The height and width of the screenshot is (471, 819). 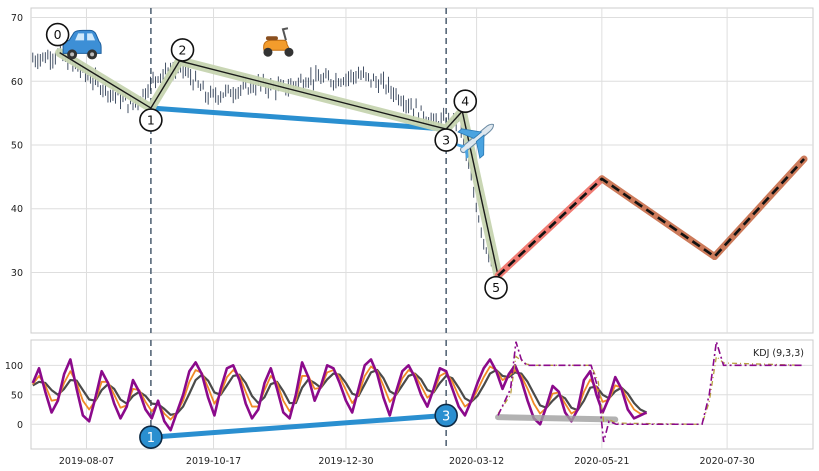 What do you see at coordinates (557, 418) in the screenshot?
I see `kdj-tail-band` at bounding box center [557, 418].